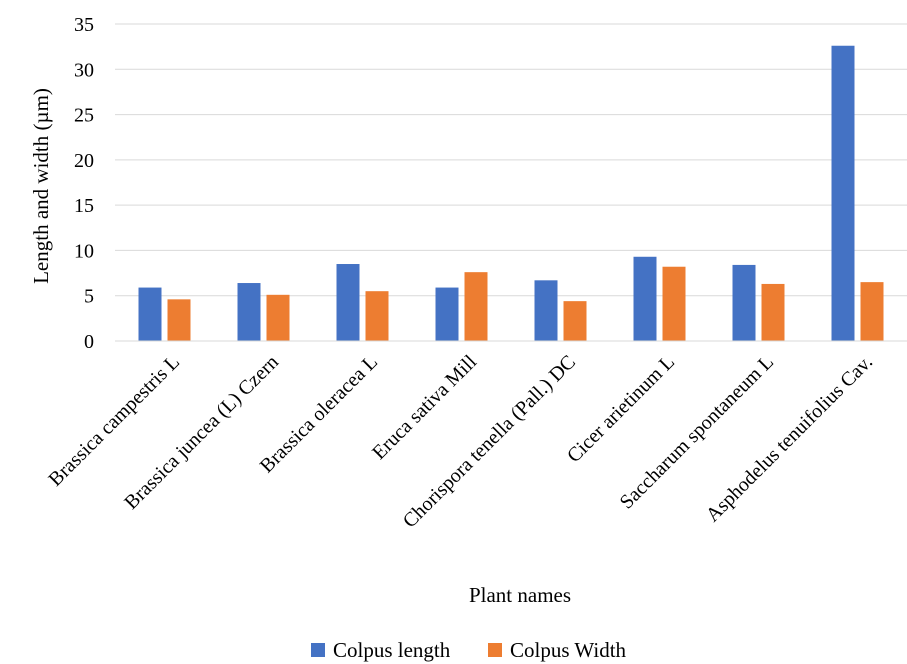  I want to click on x-tick-label: Eruca sativa Mill, so click(424, 407).